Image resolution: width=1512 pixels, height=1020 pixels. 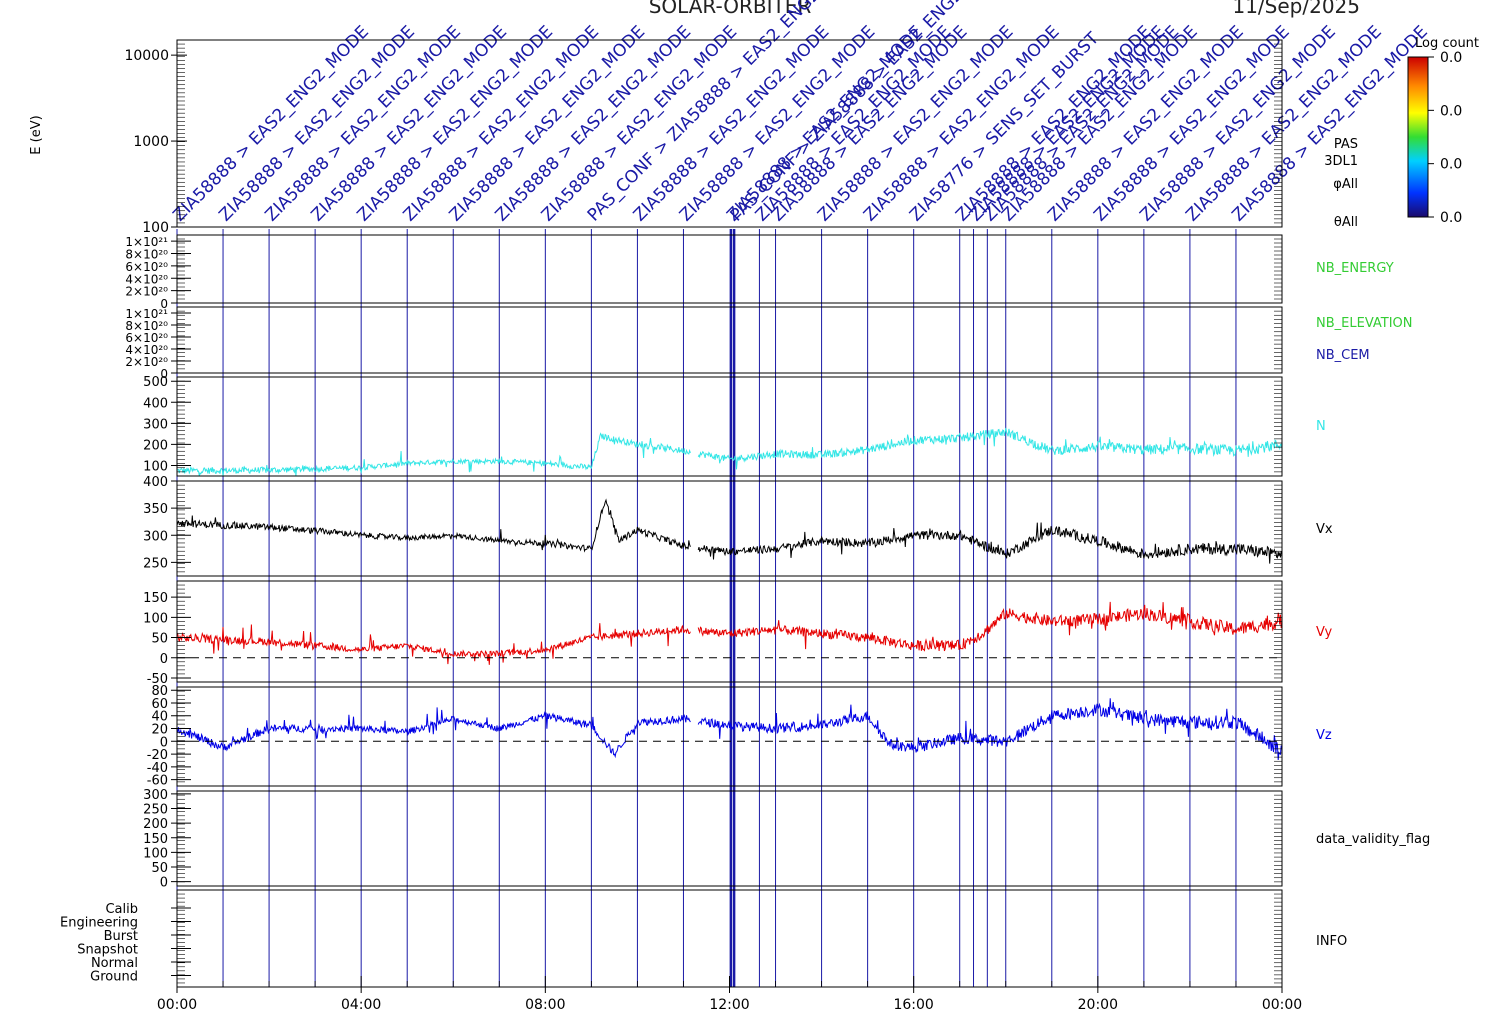 What do you see at coordinates (155, 839) in the screenshot?
I see `validity-tick-label: 150` at bounding box center [155, 839].